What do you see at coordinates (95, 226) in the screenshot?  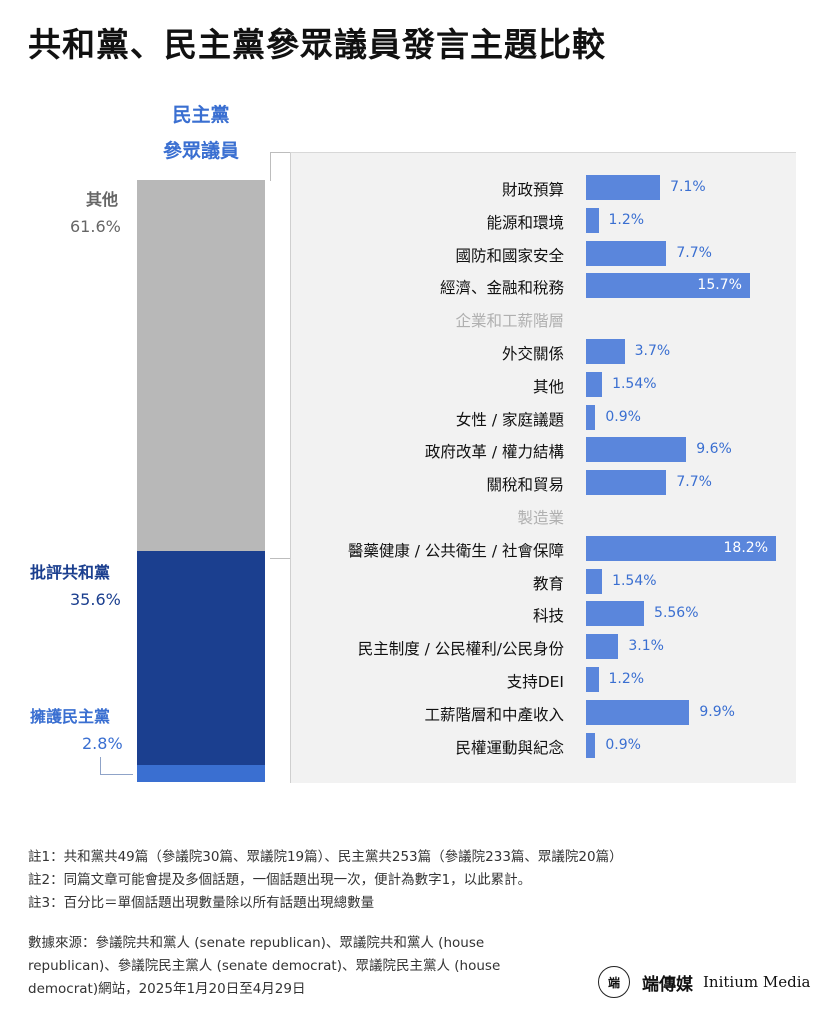 I see `stack-value-0: 61.6%` at bounding box center [95, 226].